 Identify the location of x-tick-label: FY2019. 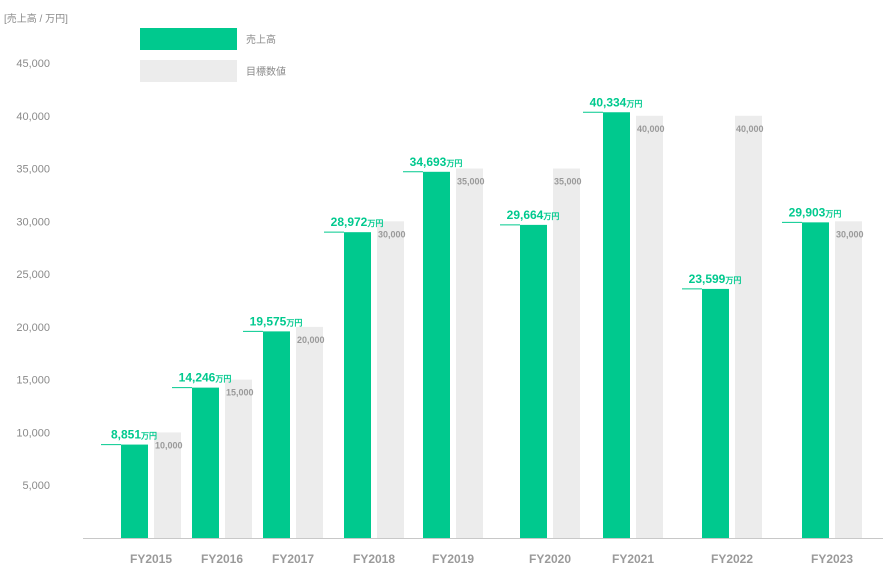
(453, 559).